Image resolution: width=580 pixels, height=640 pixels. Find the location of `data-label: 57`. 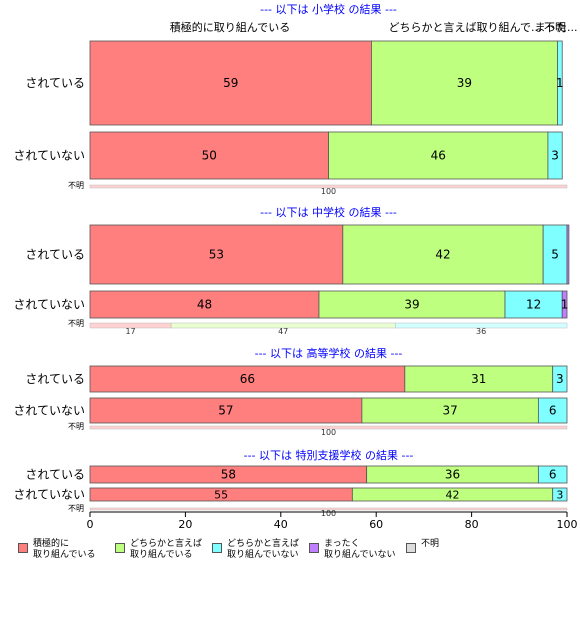

data-label: 57 is located at coordinates (225, 411).